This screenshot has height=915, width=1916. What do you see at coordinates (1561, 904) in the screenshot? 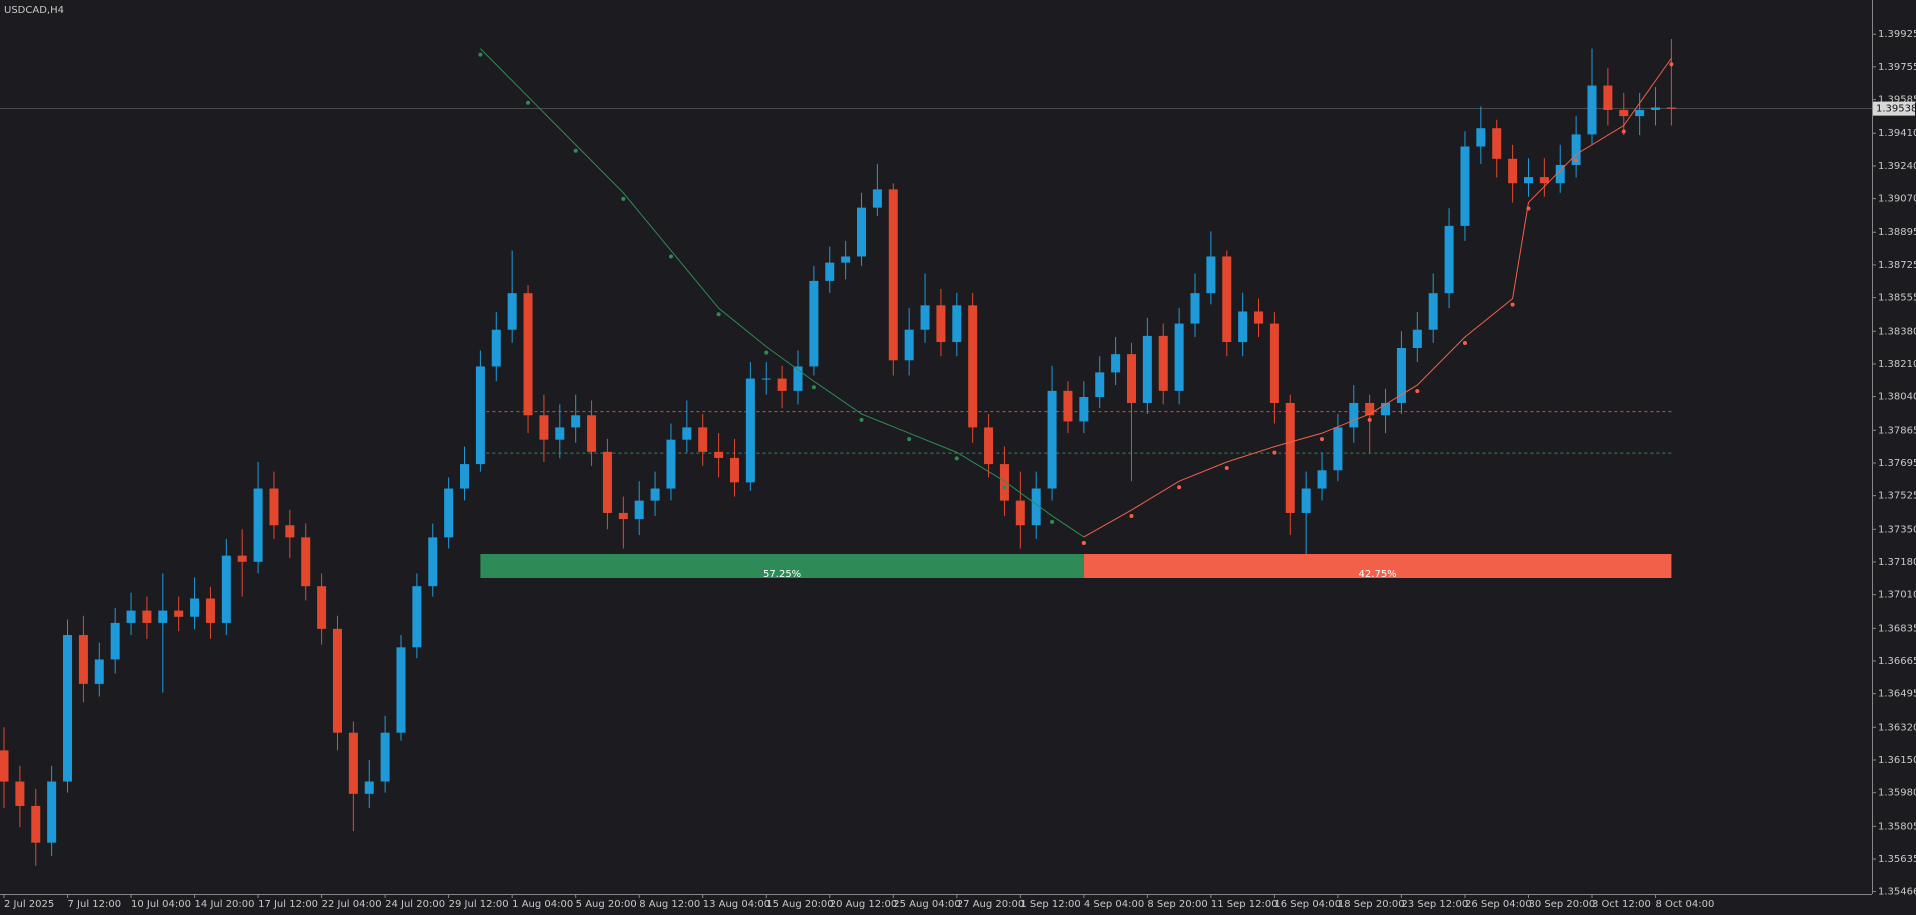
I see `x-tick-label: 30 Sep 20:00` at bounding box center [1561, 904].